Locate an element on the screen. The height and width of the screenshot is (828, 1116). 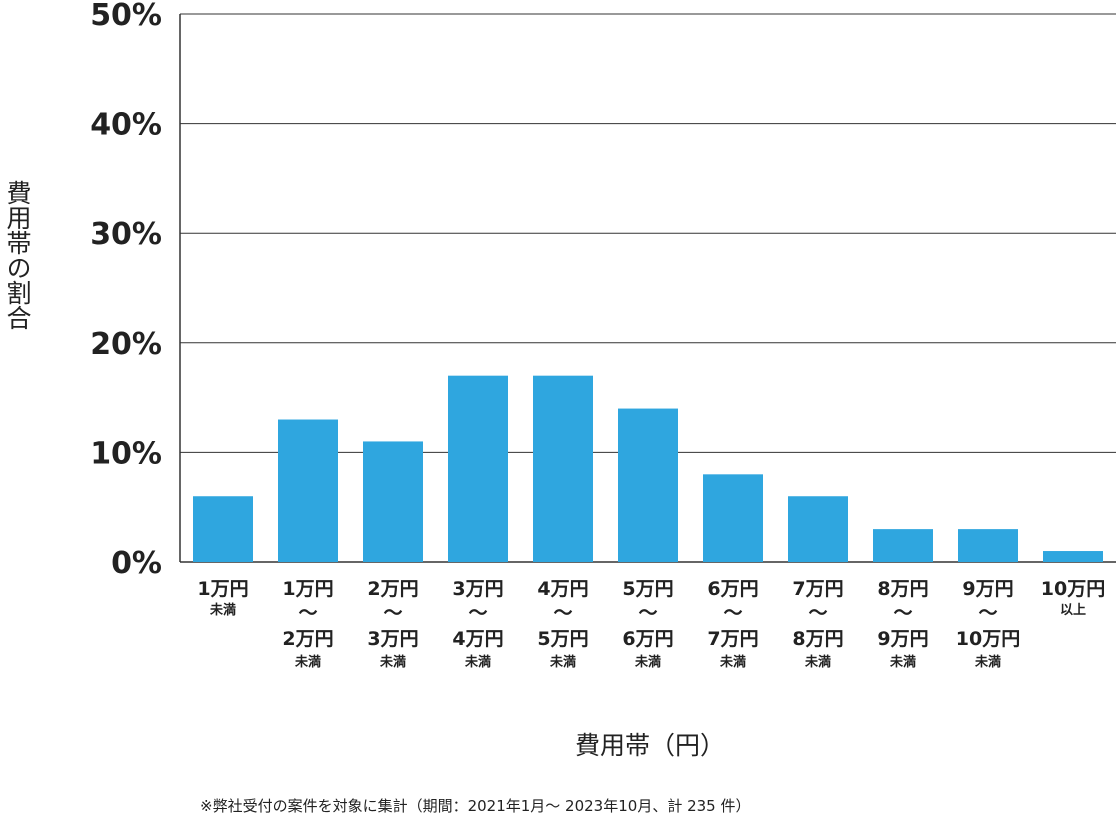
x-tick-label: 6万円〜 7万円未満 is located at coordinates (732, 624).